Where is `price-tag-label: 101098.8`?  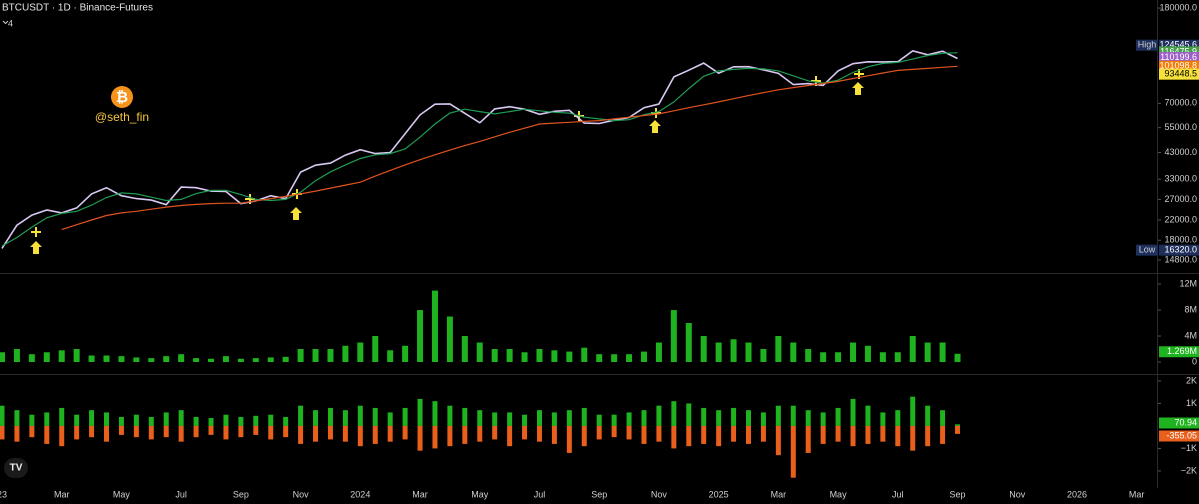 price-tag-label: 101098.8 is located at coordinates (1178, 66).